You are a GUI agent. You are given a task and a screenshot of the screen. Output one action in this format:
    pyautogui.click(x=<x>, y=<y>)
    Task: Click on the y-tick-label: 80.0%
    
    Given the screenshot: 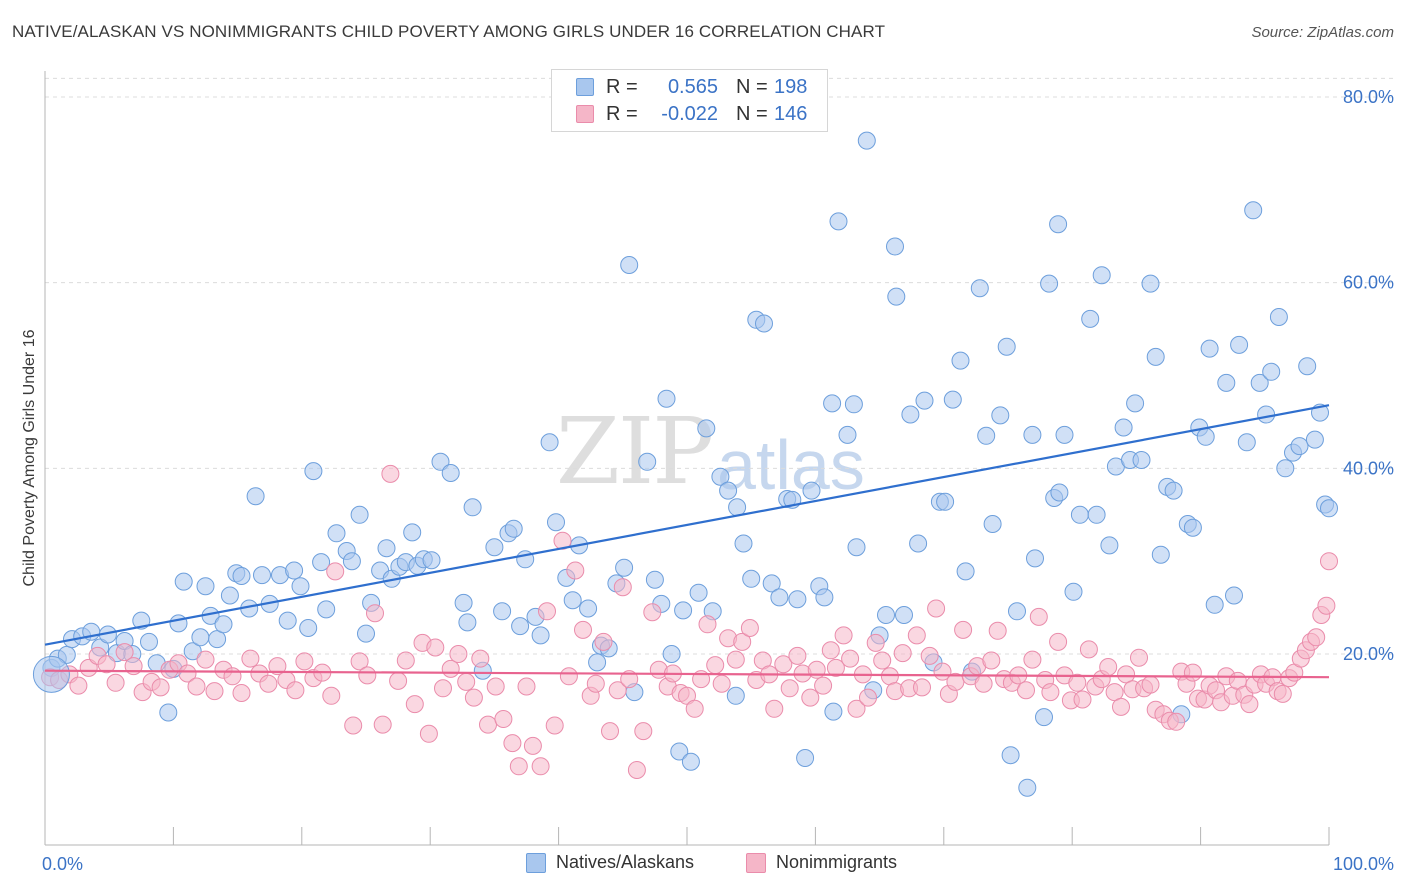 What is the action you would take?
    pyautogui.click(x=1368, y=97)
    